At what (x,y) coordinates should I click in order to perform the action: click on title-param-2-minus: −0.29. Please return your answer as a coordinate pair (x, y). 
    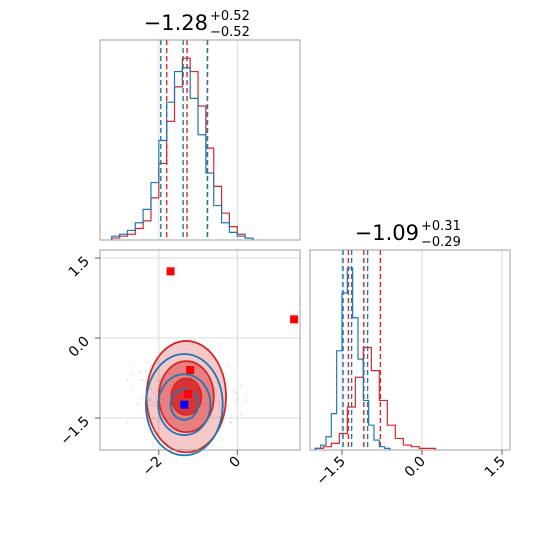
    Looking at the image, I should click on (441, 242).